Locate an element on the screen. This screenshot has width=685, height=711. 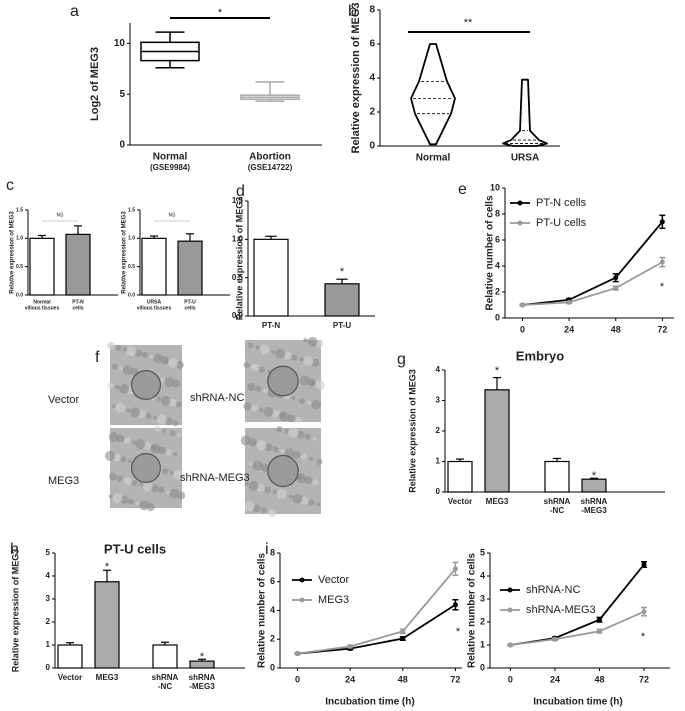
panel-letter: d is located at coordinates (240, 191).